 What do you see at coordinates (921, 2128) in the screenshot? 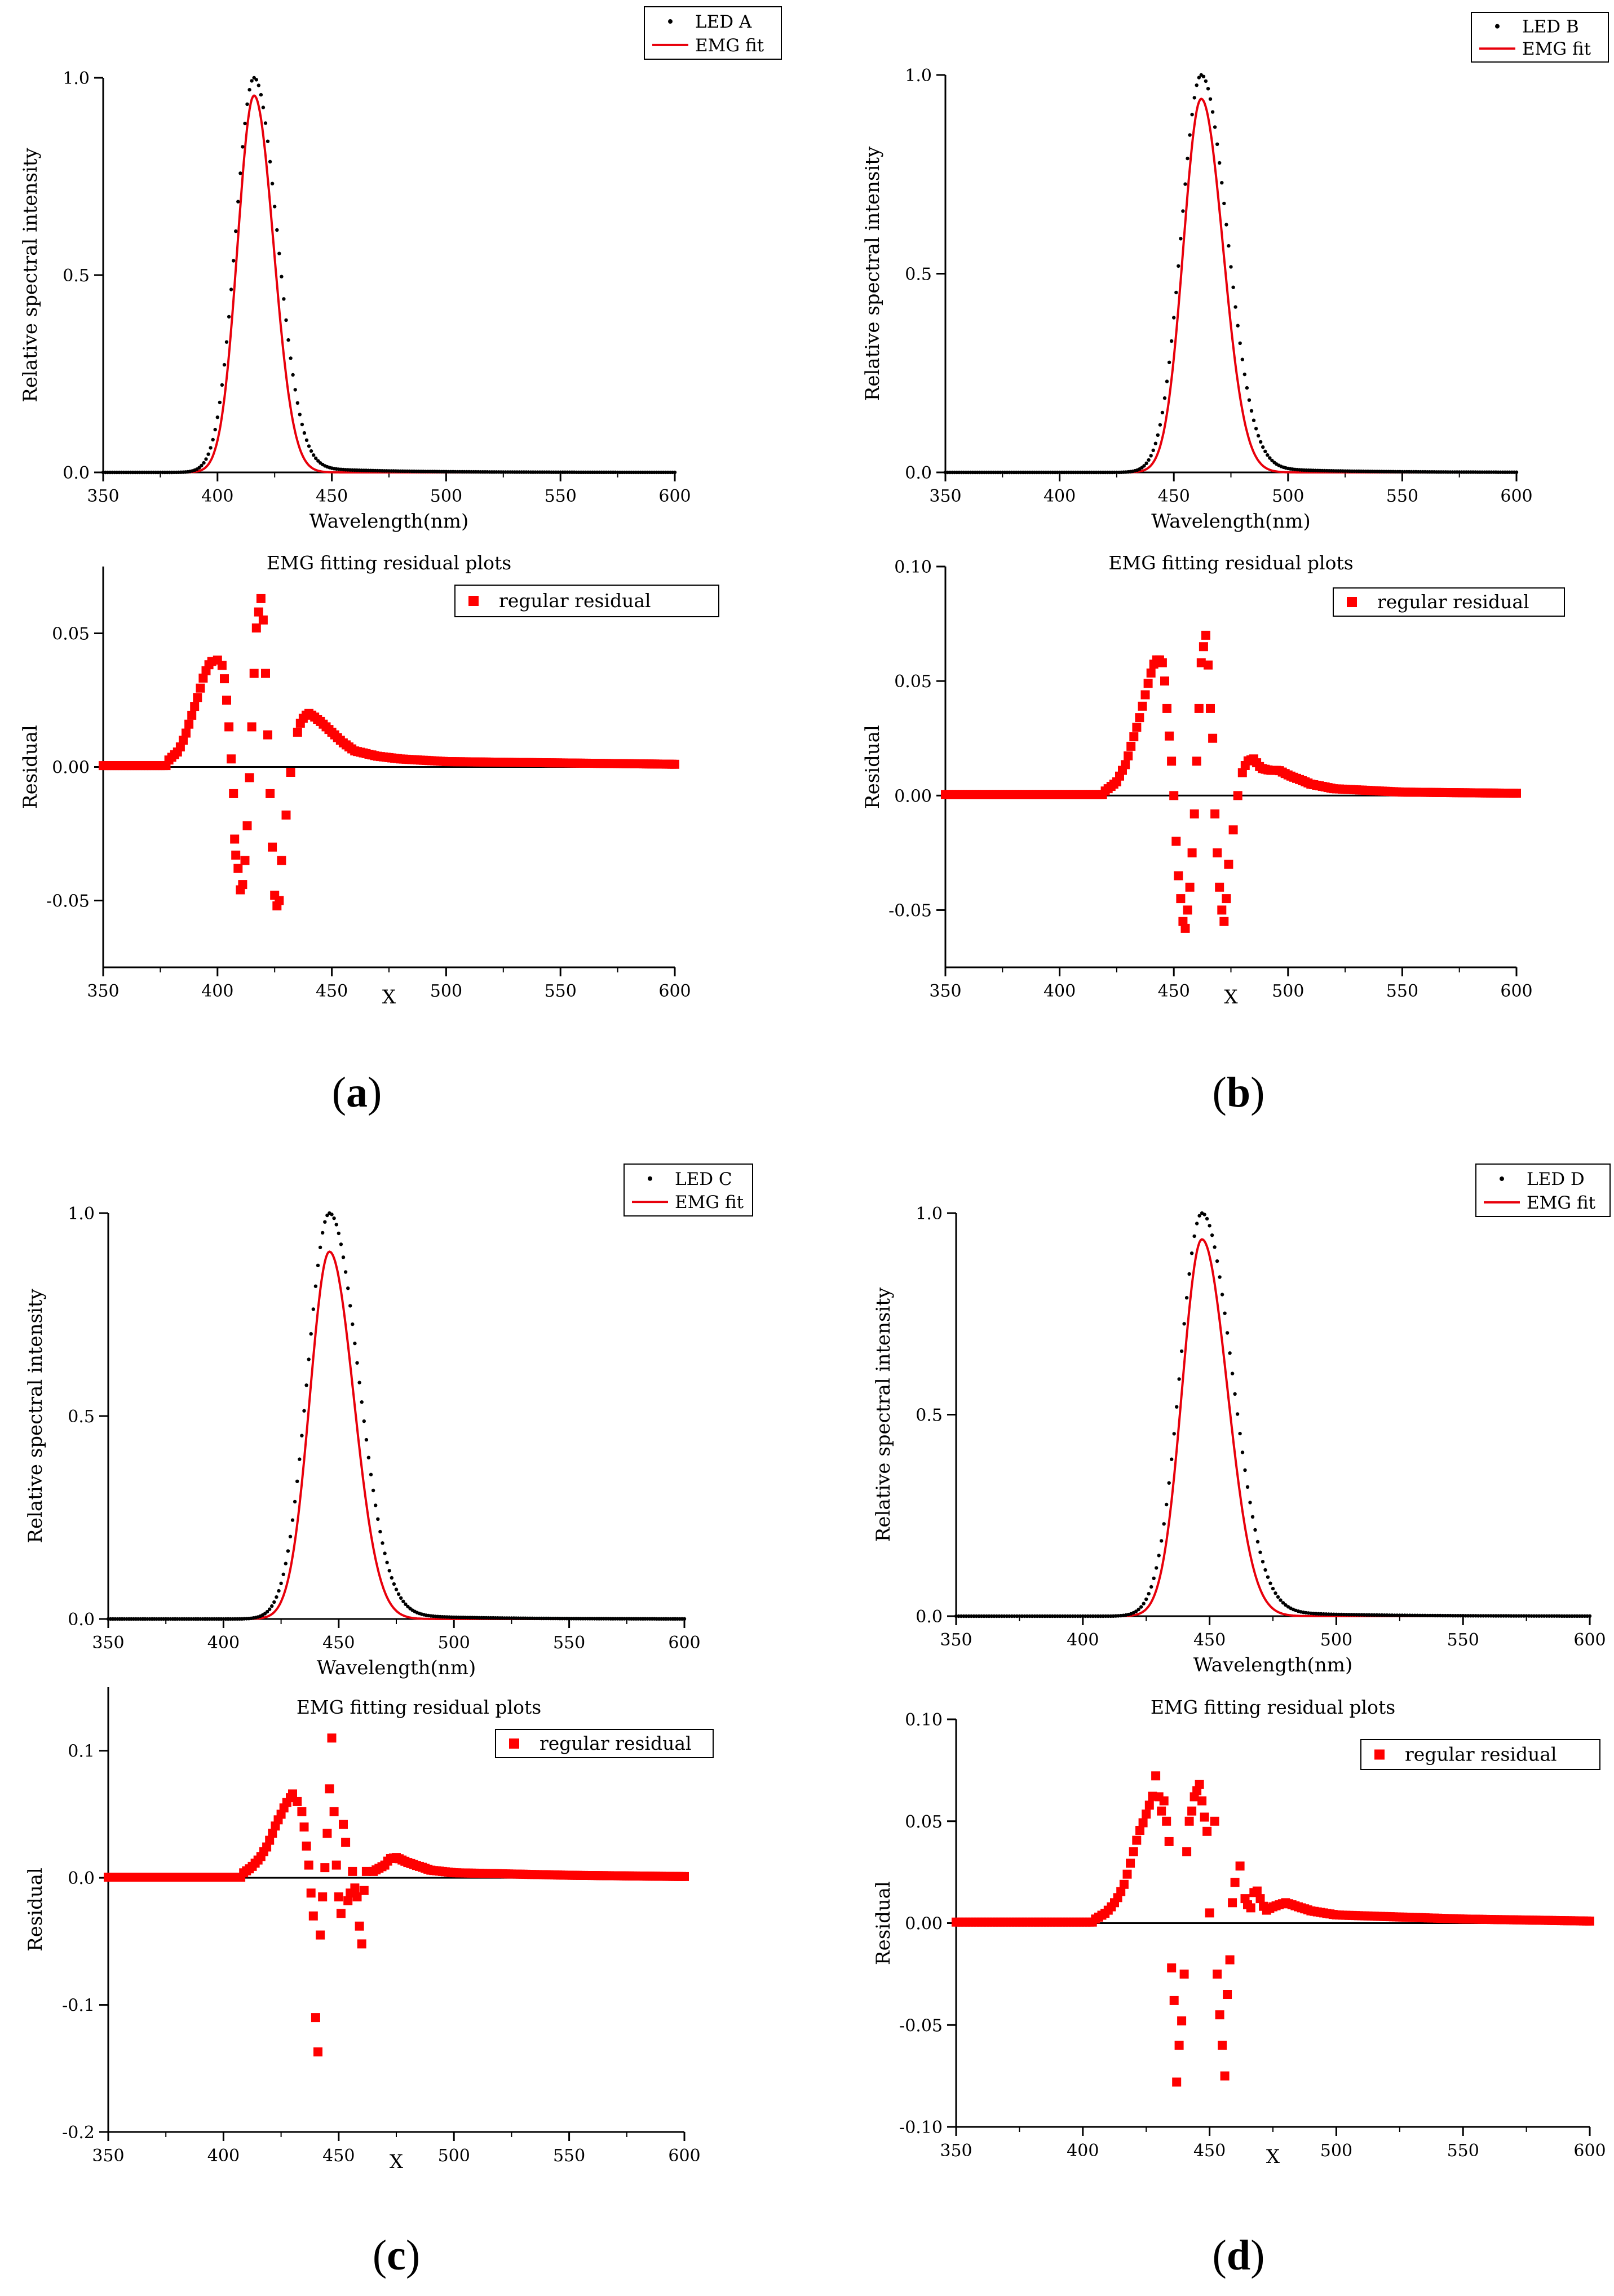
I see `panel-d-residual-y-tick-label: -0.10` at bounding box center [921, 2128].